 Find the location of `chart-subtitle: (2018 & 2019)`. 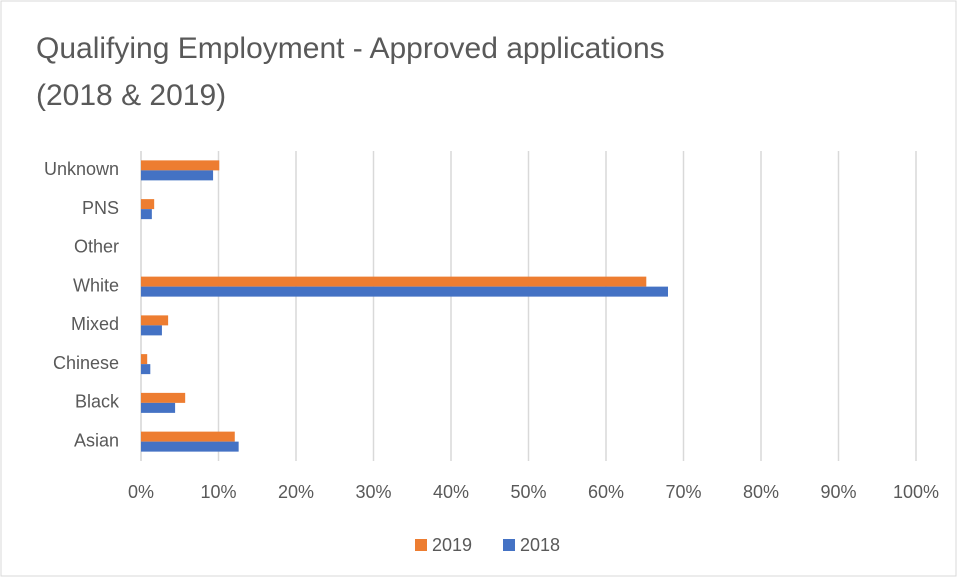

chart-subtitle: (2018 & 2019) is located at coordinates (131, 95).